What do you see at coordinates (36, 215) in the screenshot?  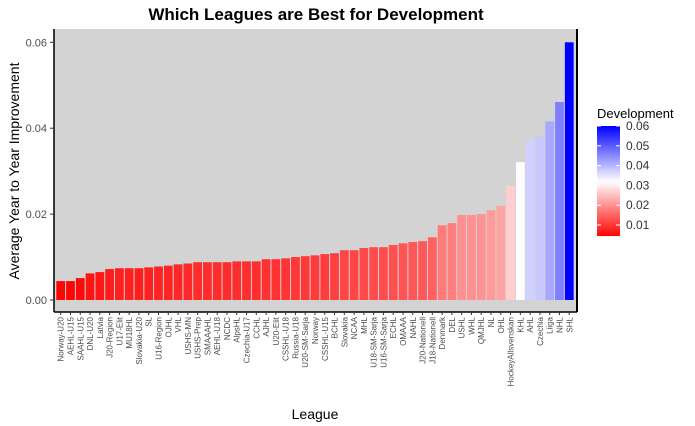 I see `y-tick-label: 0.02` at bounding box center [36, 215].